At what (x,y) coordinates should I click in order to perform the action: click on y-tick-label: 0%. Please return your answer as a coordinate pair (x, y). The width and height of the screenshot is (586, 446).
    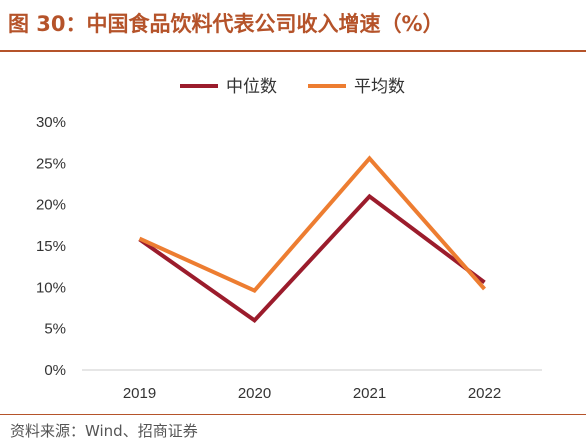
    Looking at the image, I should click on (55, 370).